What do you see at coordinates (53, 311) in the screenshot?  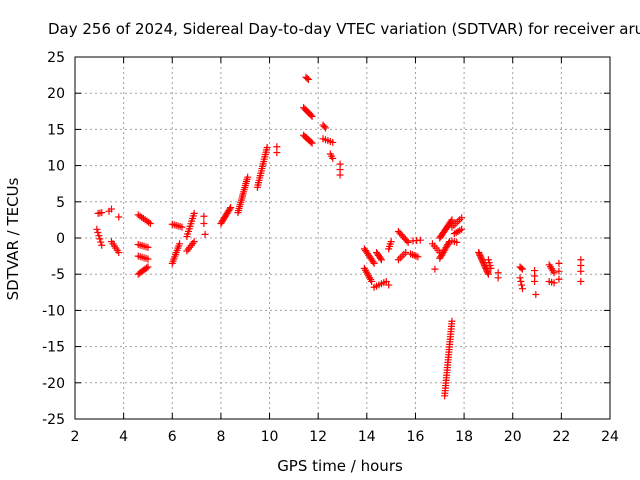 I see `y-tick-label: -10` at bounding box center [53, 311].